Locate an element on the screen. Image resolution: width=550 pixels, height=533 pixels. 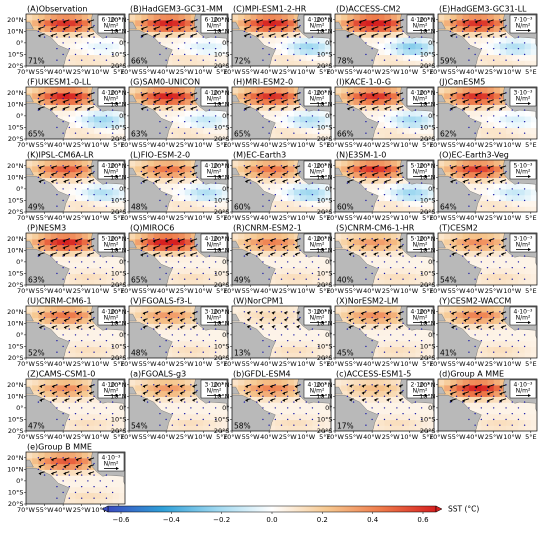
panel-percentage: 62% is located at coordinates (448, 134).